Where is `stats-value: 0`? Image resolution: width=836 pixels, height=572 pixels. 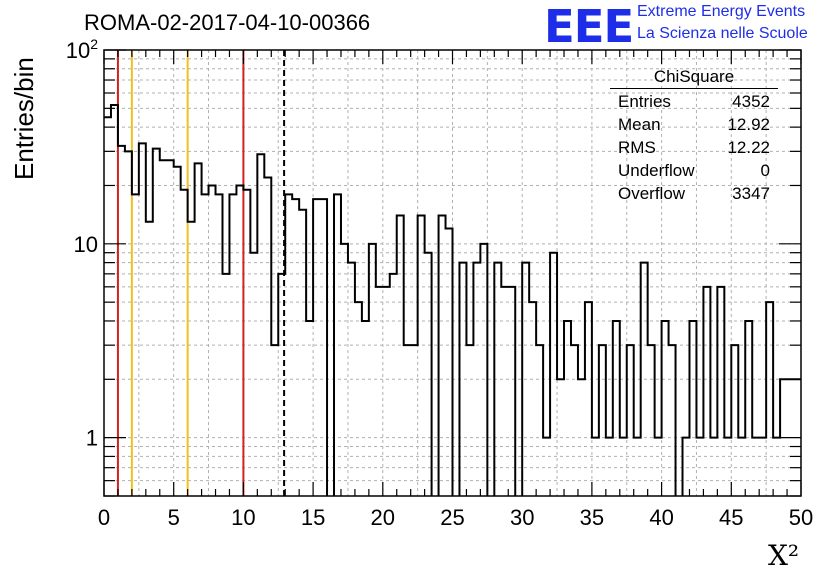
stats-value: 0 is located at coordinates (765, 170).